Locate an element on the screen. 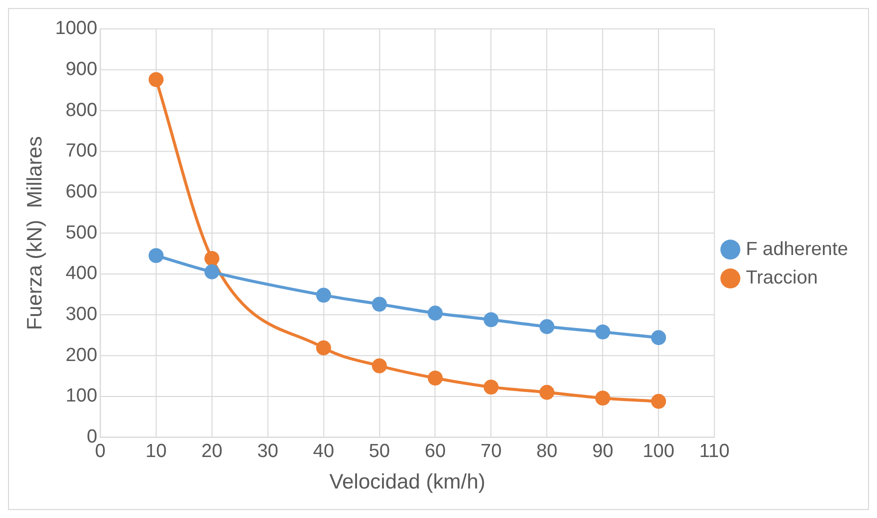  x-tick-label: 80 is located at coordinates (547, 451).